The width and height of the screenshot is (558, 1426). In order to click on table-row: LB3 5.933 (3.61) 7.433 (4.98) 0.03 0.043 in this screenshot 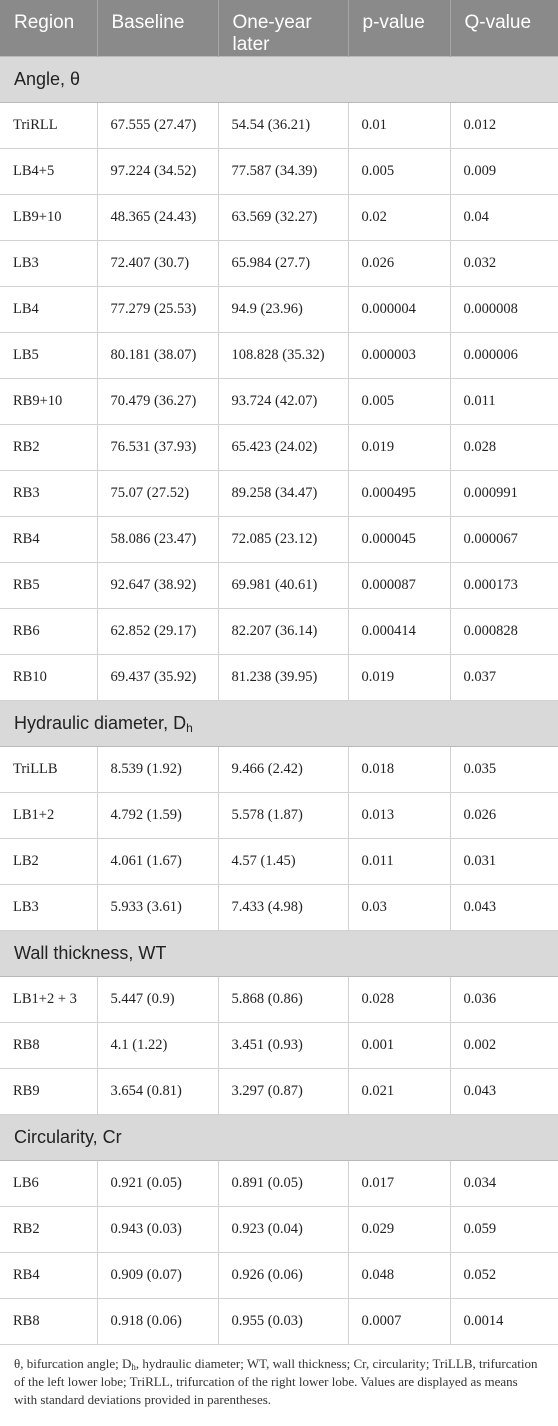, I will do `click(279, 907)`.